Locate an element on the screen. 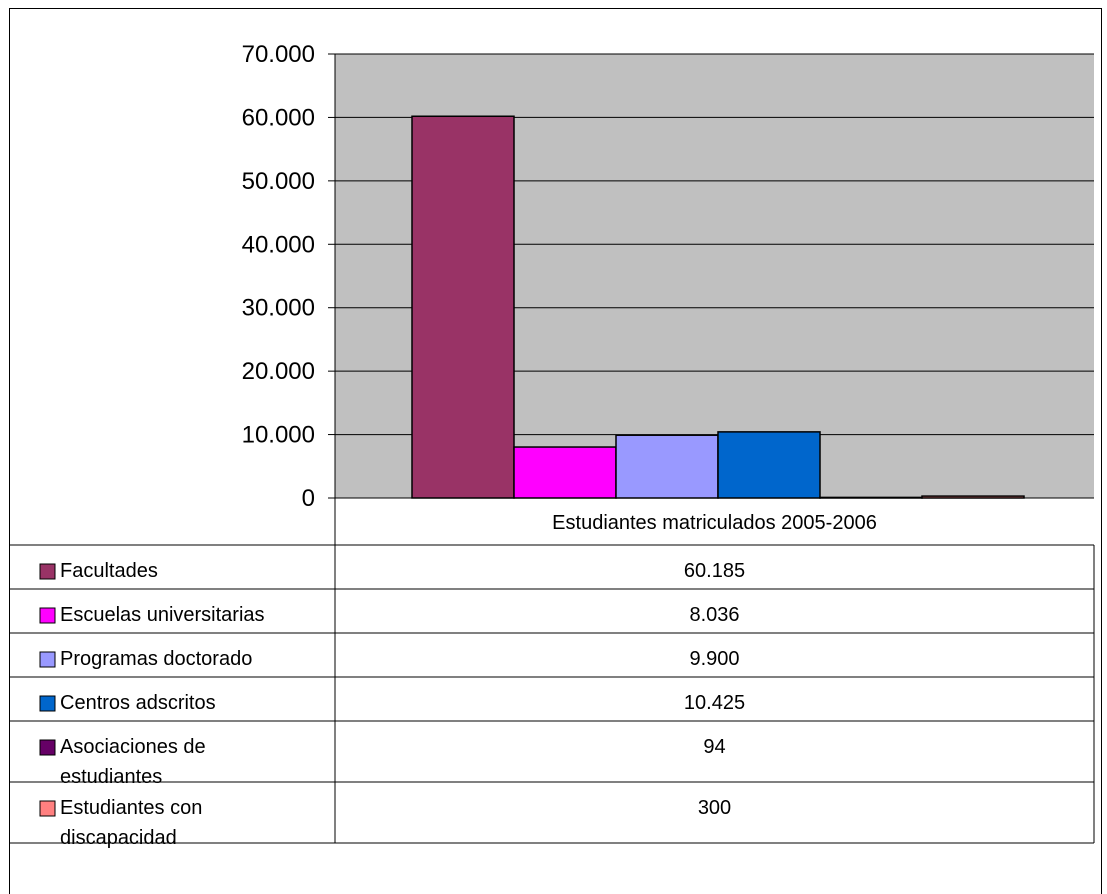 The width and height of the screenshot is (1107, 894). y-tick-label: 60.000 is located at coordinates (278, 117).